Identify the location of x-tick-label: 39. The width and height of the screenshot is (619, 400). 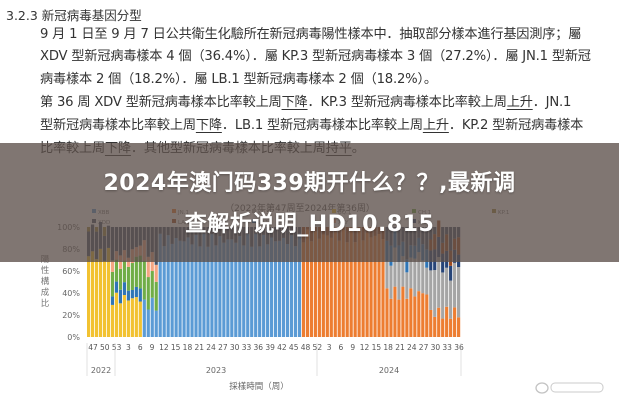
(270, 347).